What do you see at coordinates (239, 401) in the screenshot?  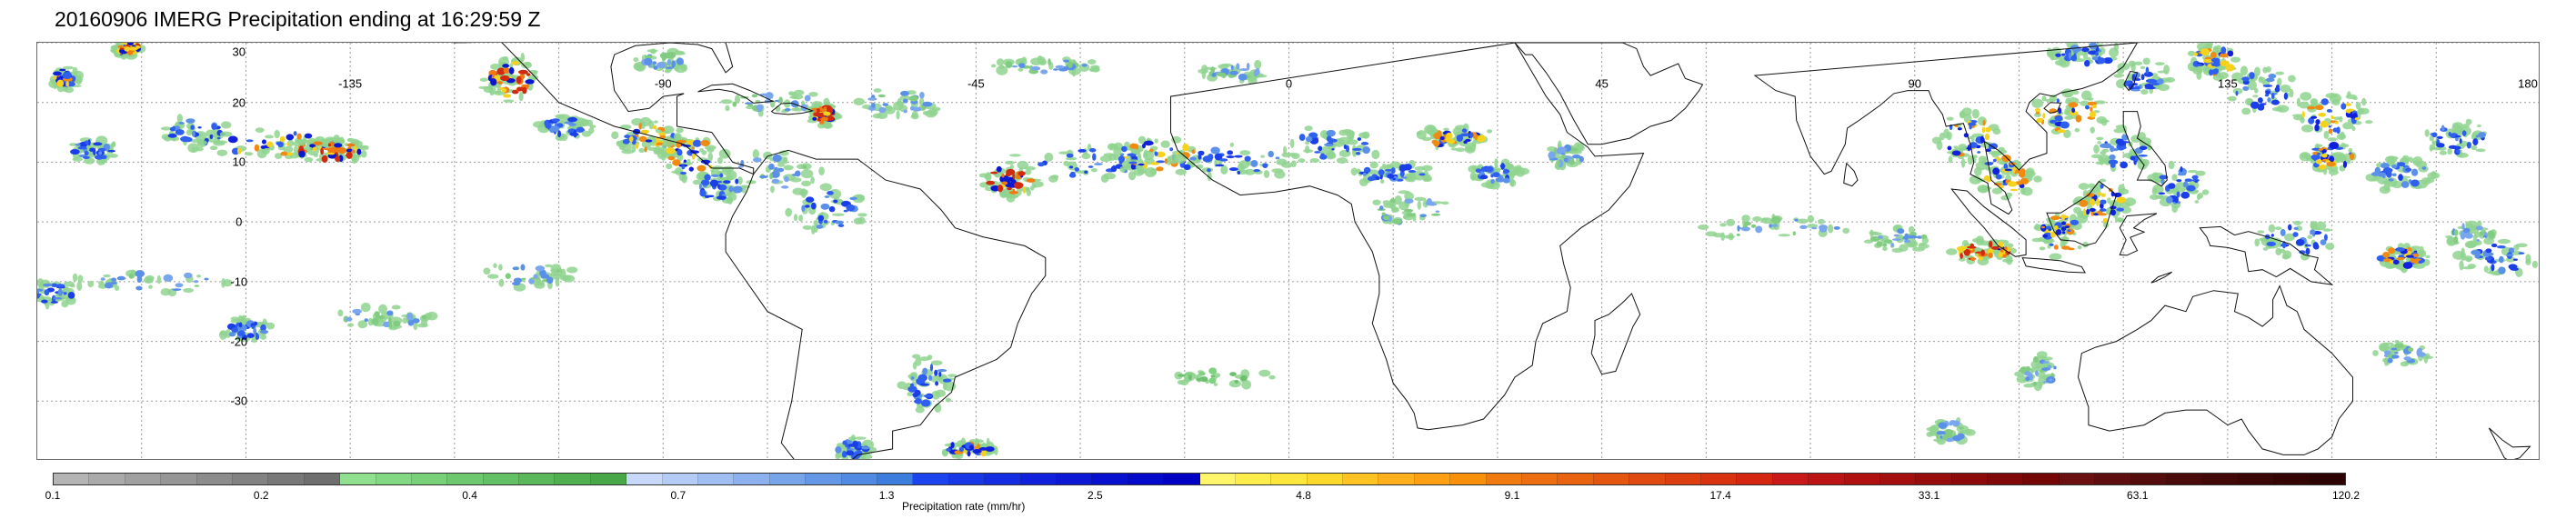 I see `latitude-label: -30` at bounding box center [239, 401].